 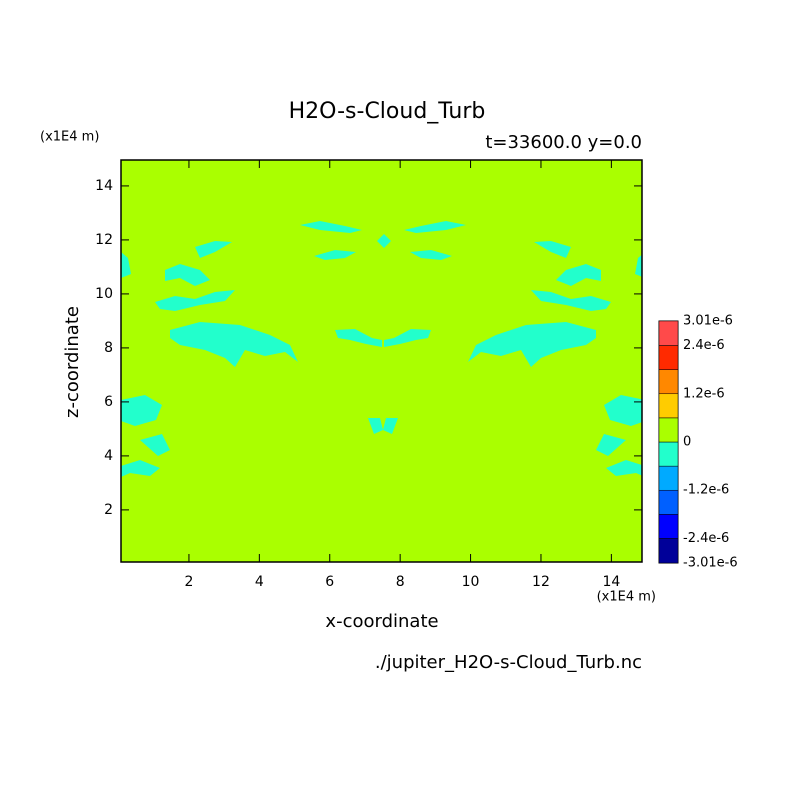 I want to click on y-tick-label: 4, so click(x=108, y=456).